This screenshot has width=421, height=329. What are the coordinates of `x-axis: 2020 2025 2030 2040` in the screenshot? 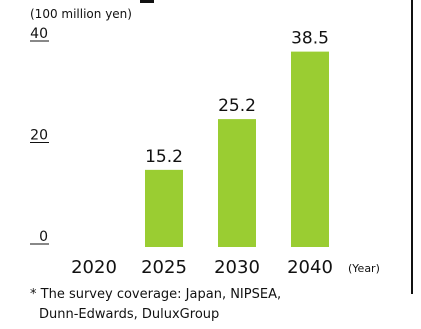 It's located at (202, 267).